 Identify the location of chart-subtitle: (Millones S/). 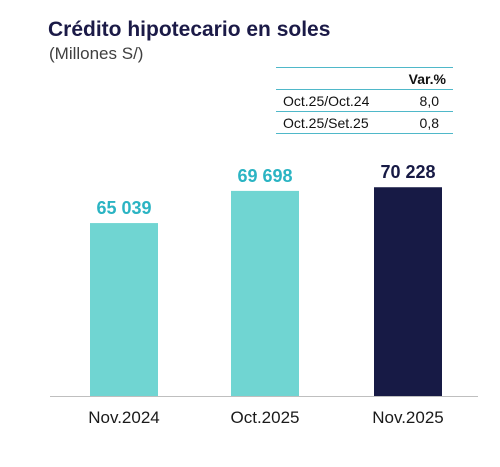
(96, 53).